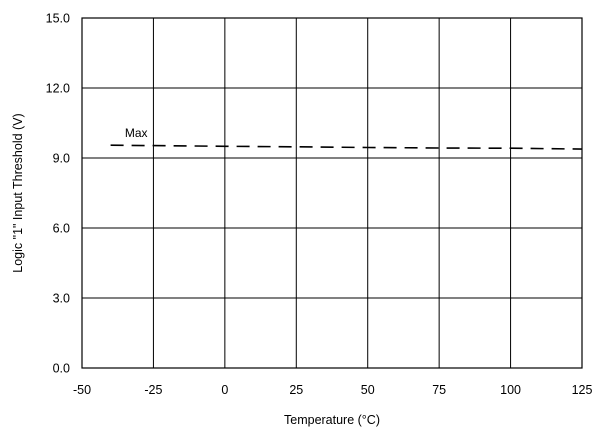 The height and width of the screenshot is (432, 613). What do you see at coordinates (18, 192) in the screenshot?
I see `y-axis-label: Logic "1" Input Threshold (V)` at bounding box center [18, 192].